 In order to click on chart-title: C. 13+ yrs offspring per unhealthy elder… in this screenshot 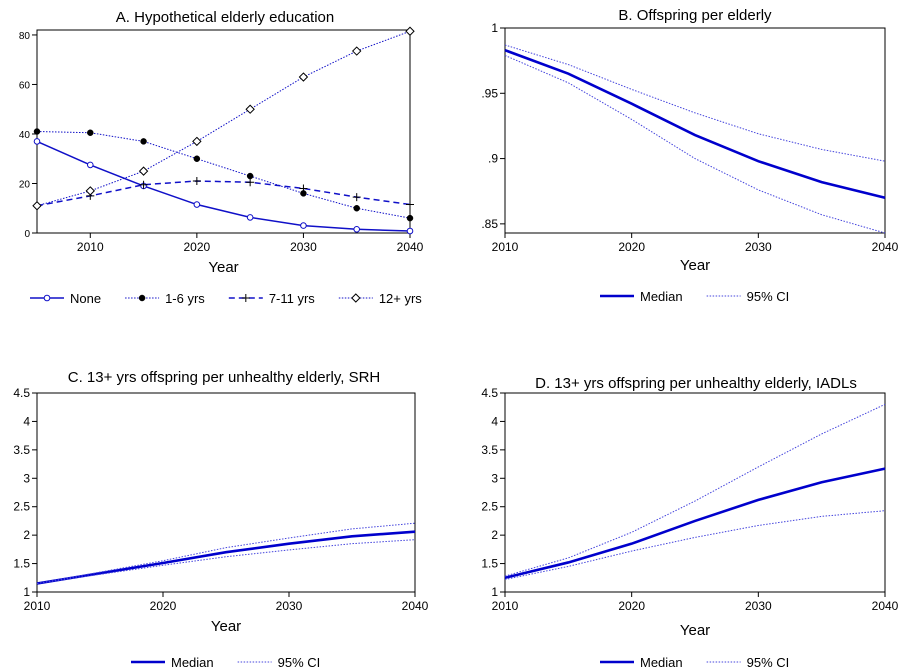, I will do `click(224, 377)`.